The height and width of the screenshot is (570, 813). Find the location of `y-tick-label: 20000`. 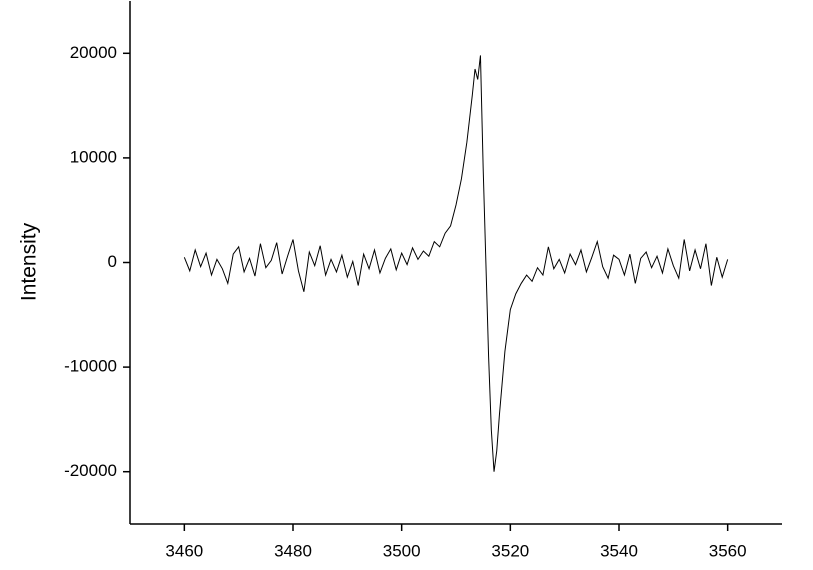

y-tick-label: 20000 is located at coordinates (93, 52).